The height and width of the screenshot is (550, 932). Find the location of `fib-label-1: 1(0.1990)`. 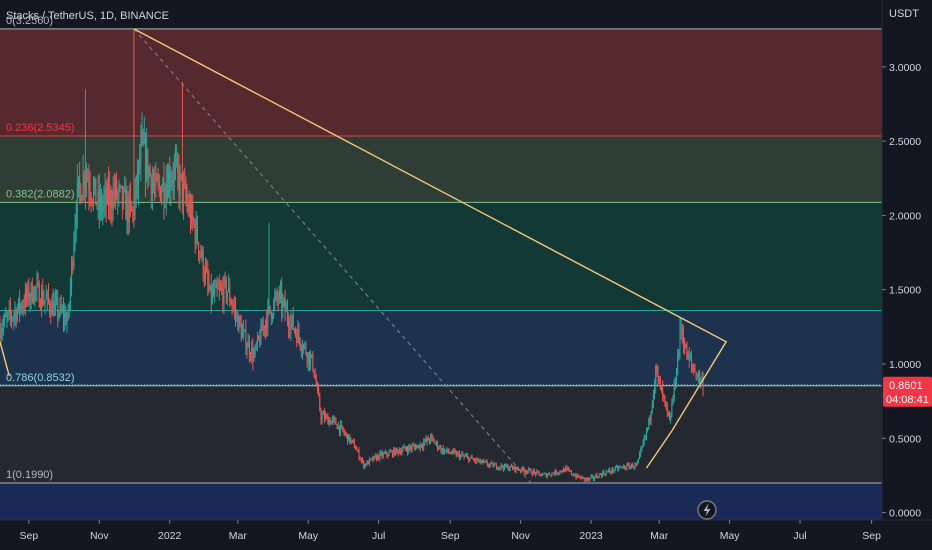

fib-label-1: 1(0.1990) is located at coordinates (29, 475).